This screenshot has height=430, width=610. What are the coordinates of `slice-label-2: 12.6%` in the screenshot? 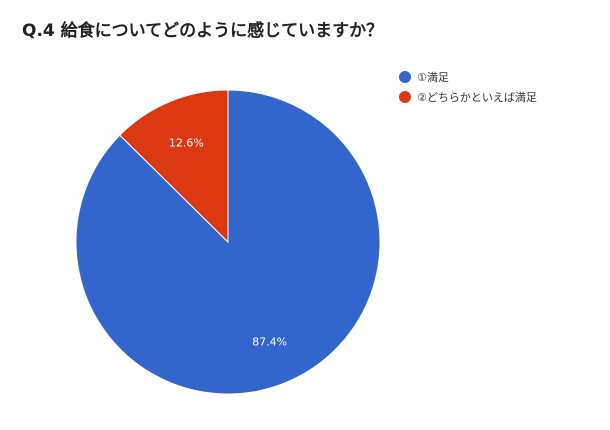 It's located at (186, 142).